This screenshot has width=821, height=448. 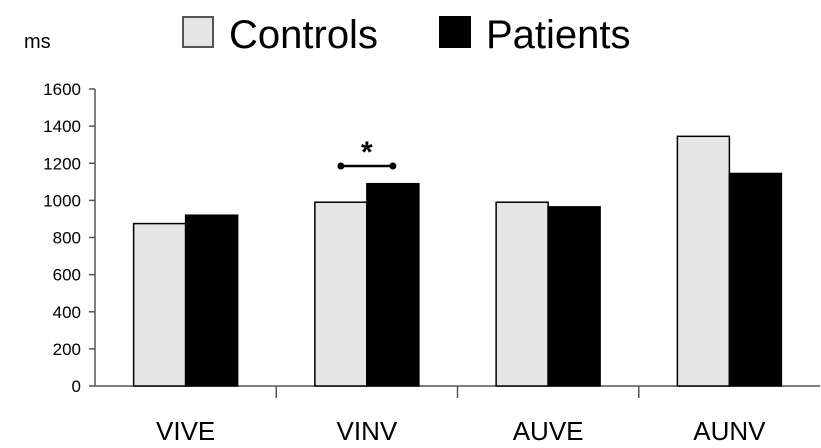 What do you see at coordinates (67, 349) in the screenshot?
I see `y-tick-label: 200` at bounding box center [67, 349].